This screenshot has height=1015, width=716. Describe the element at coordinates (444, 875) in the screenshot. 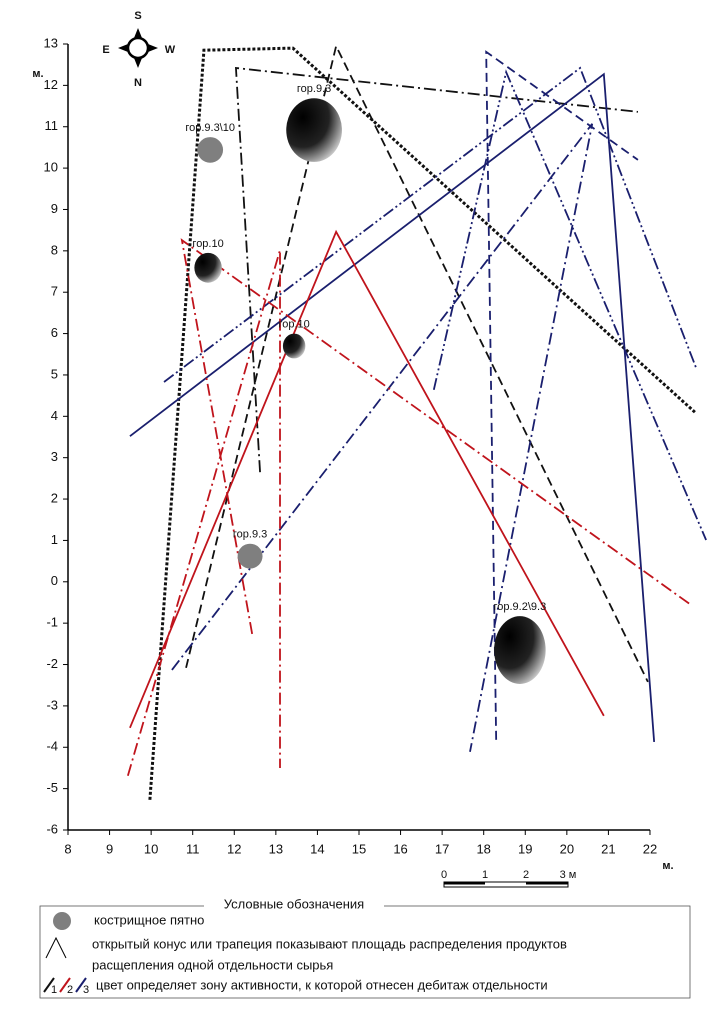

I see `scale-label: 0` at that location.